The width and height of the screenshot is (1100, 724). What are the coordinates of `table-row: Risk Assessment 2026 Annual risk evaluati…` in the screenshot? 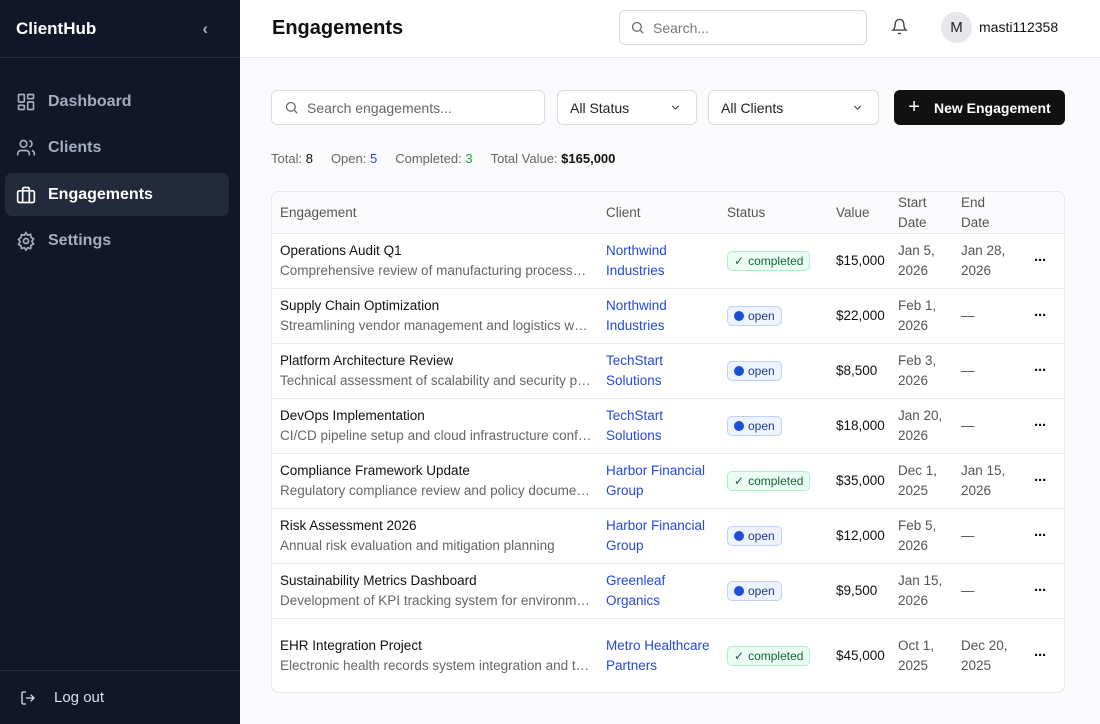 It's located at (668, 535).